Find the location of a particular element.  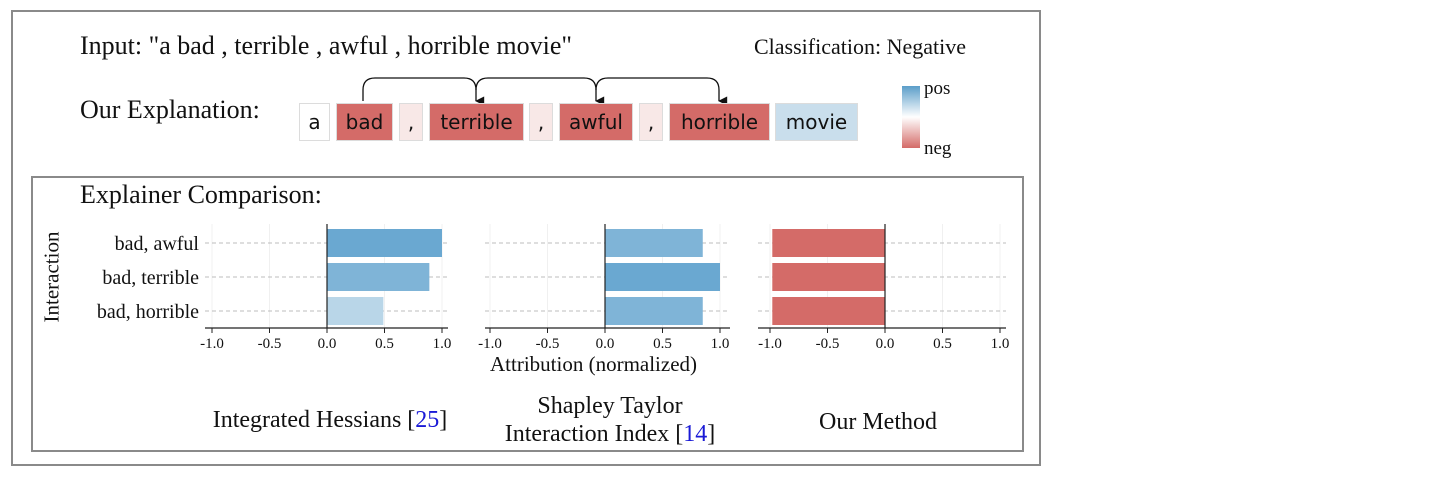

explanation-label: Our Explanation: is located at coordinates (170, 109).